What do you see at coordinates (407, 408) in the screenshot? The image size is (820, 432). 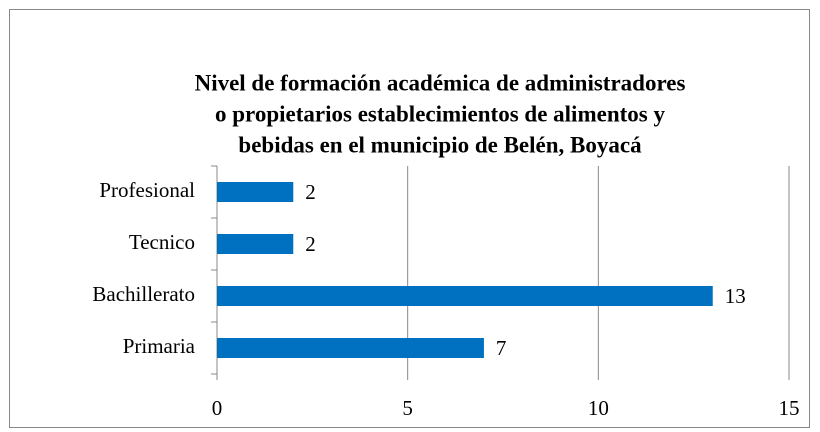 I see `x-tick-label: 5` at bounding box center [407, 408].